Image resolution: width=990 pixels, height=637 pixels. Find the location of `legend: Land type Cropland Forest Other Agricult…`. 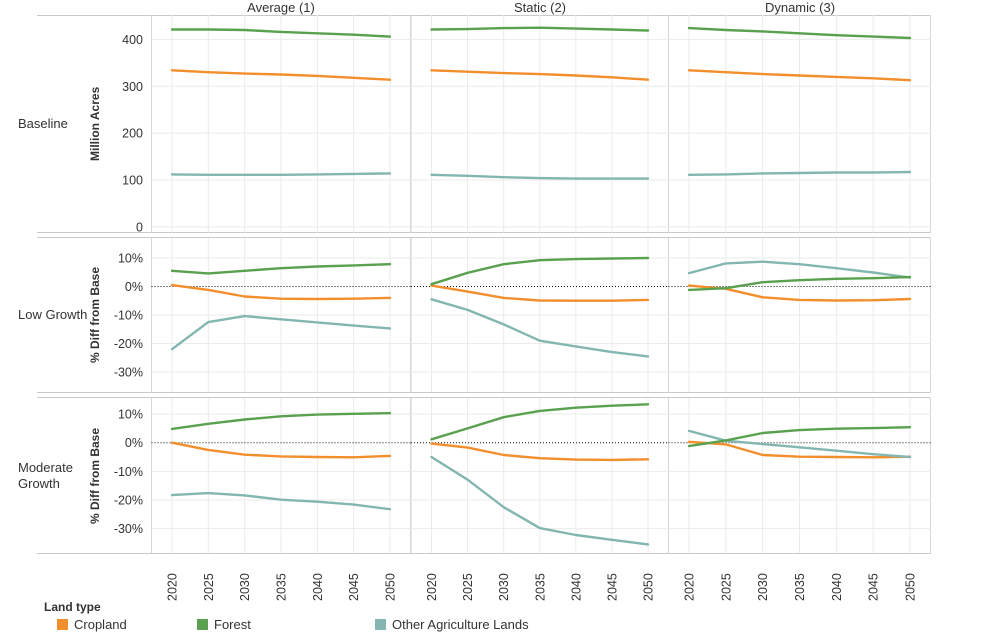

legend: Land type Cropland Forest Other Agricult… is located at coordinates (495, 617).